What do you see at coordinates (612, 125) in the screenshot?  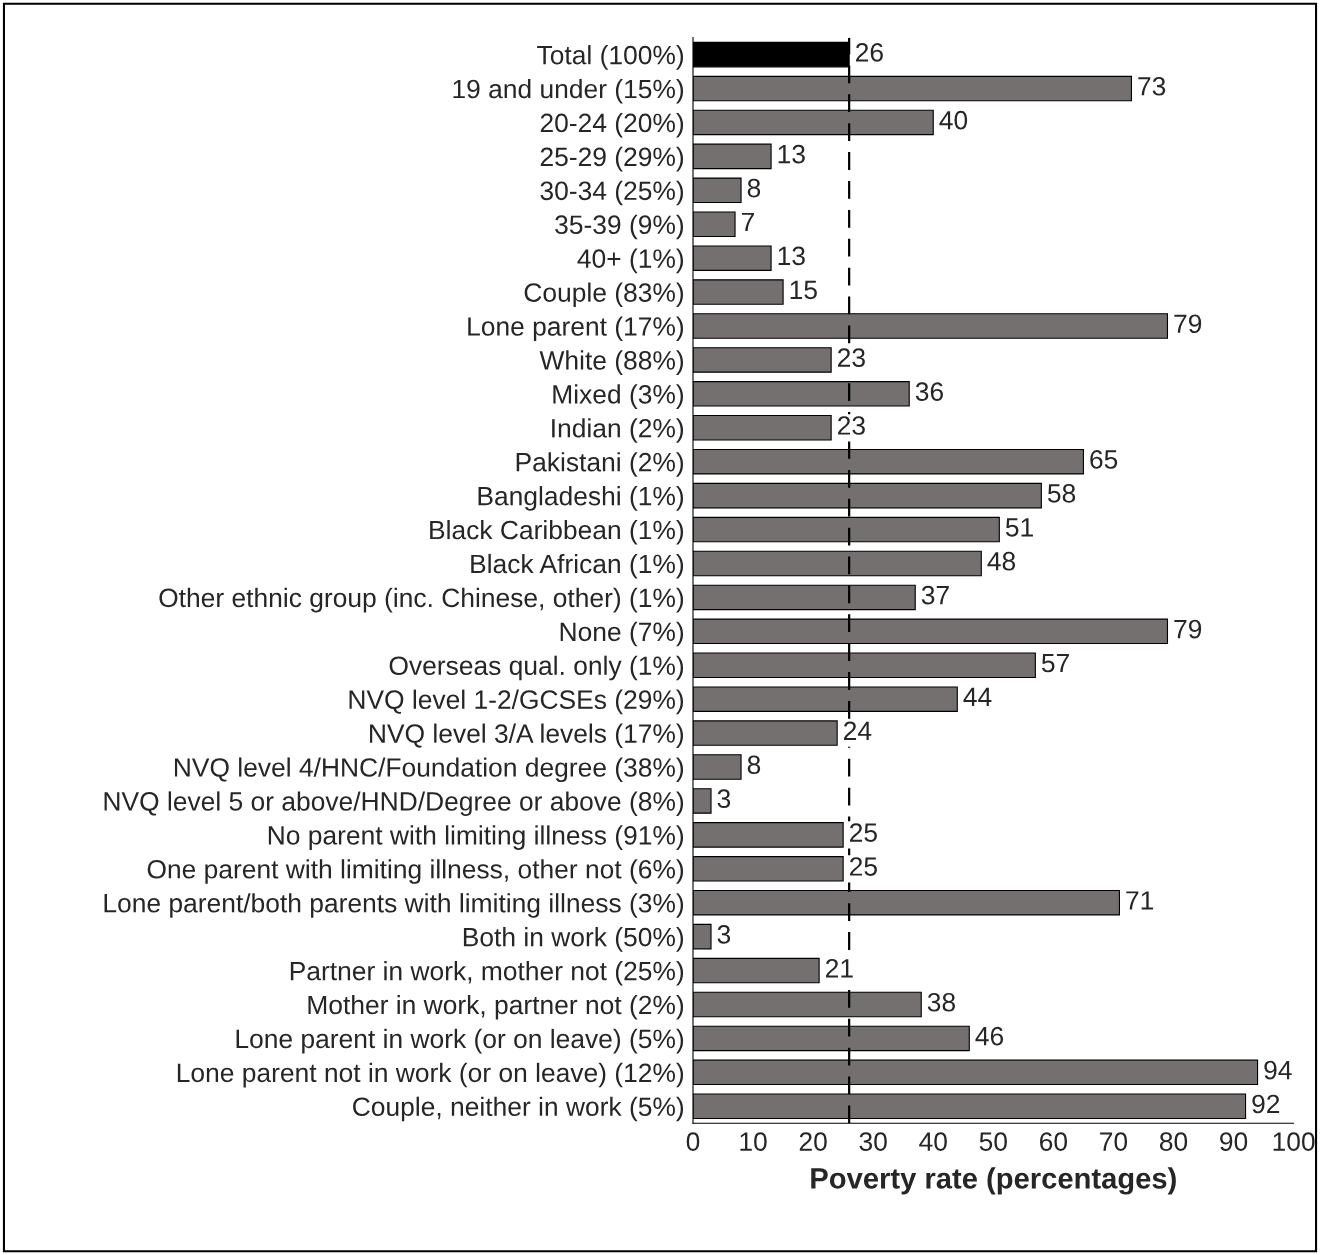 I see `y-tick-label: 20-24 (20%)` at bounding box center [612, 125].